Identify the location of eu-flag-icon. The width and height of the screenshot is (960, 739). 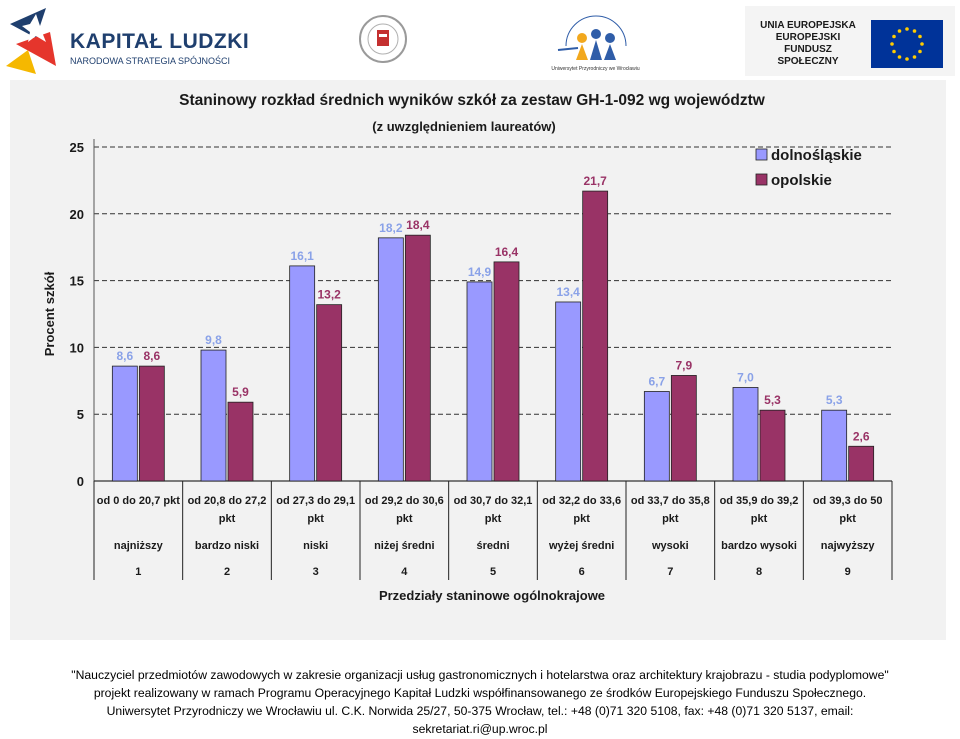
(907, 44).